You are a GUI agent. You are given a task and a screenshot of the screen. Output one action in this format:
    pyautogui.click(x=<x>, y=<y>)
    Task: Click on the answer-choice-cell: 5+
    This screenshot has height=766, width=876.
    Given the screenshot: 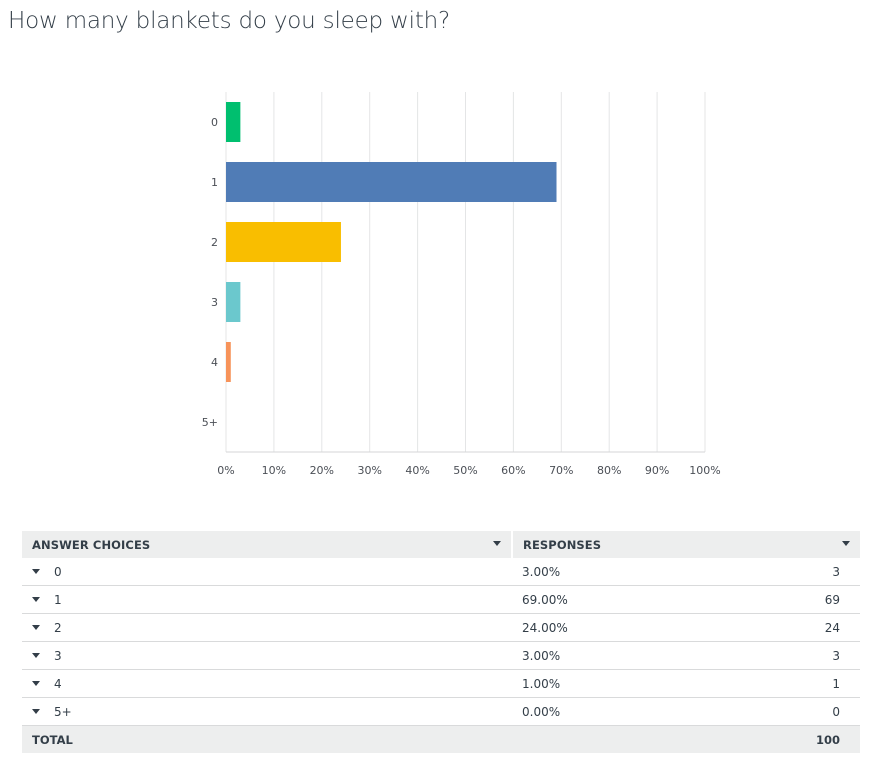 What is the action you would take?
    pyautogui.click(x=267, y=711)
    